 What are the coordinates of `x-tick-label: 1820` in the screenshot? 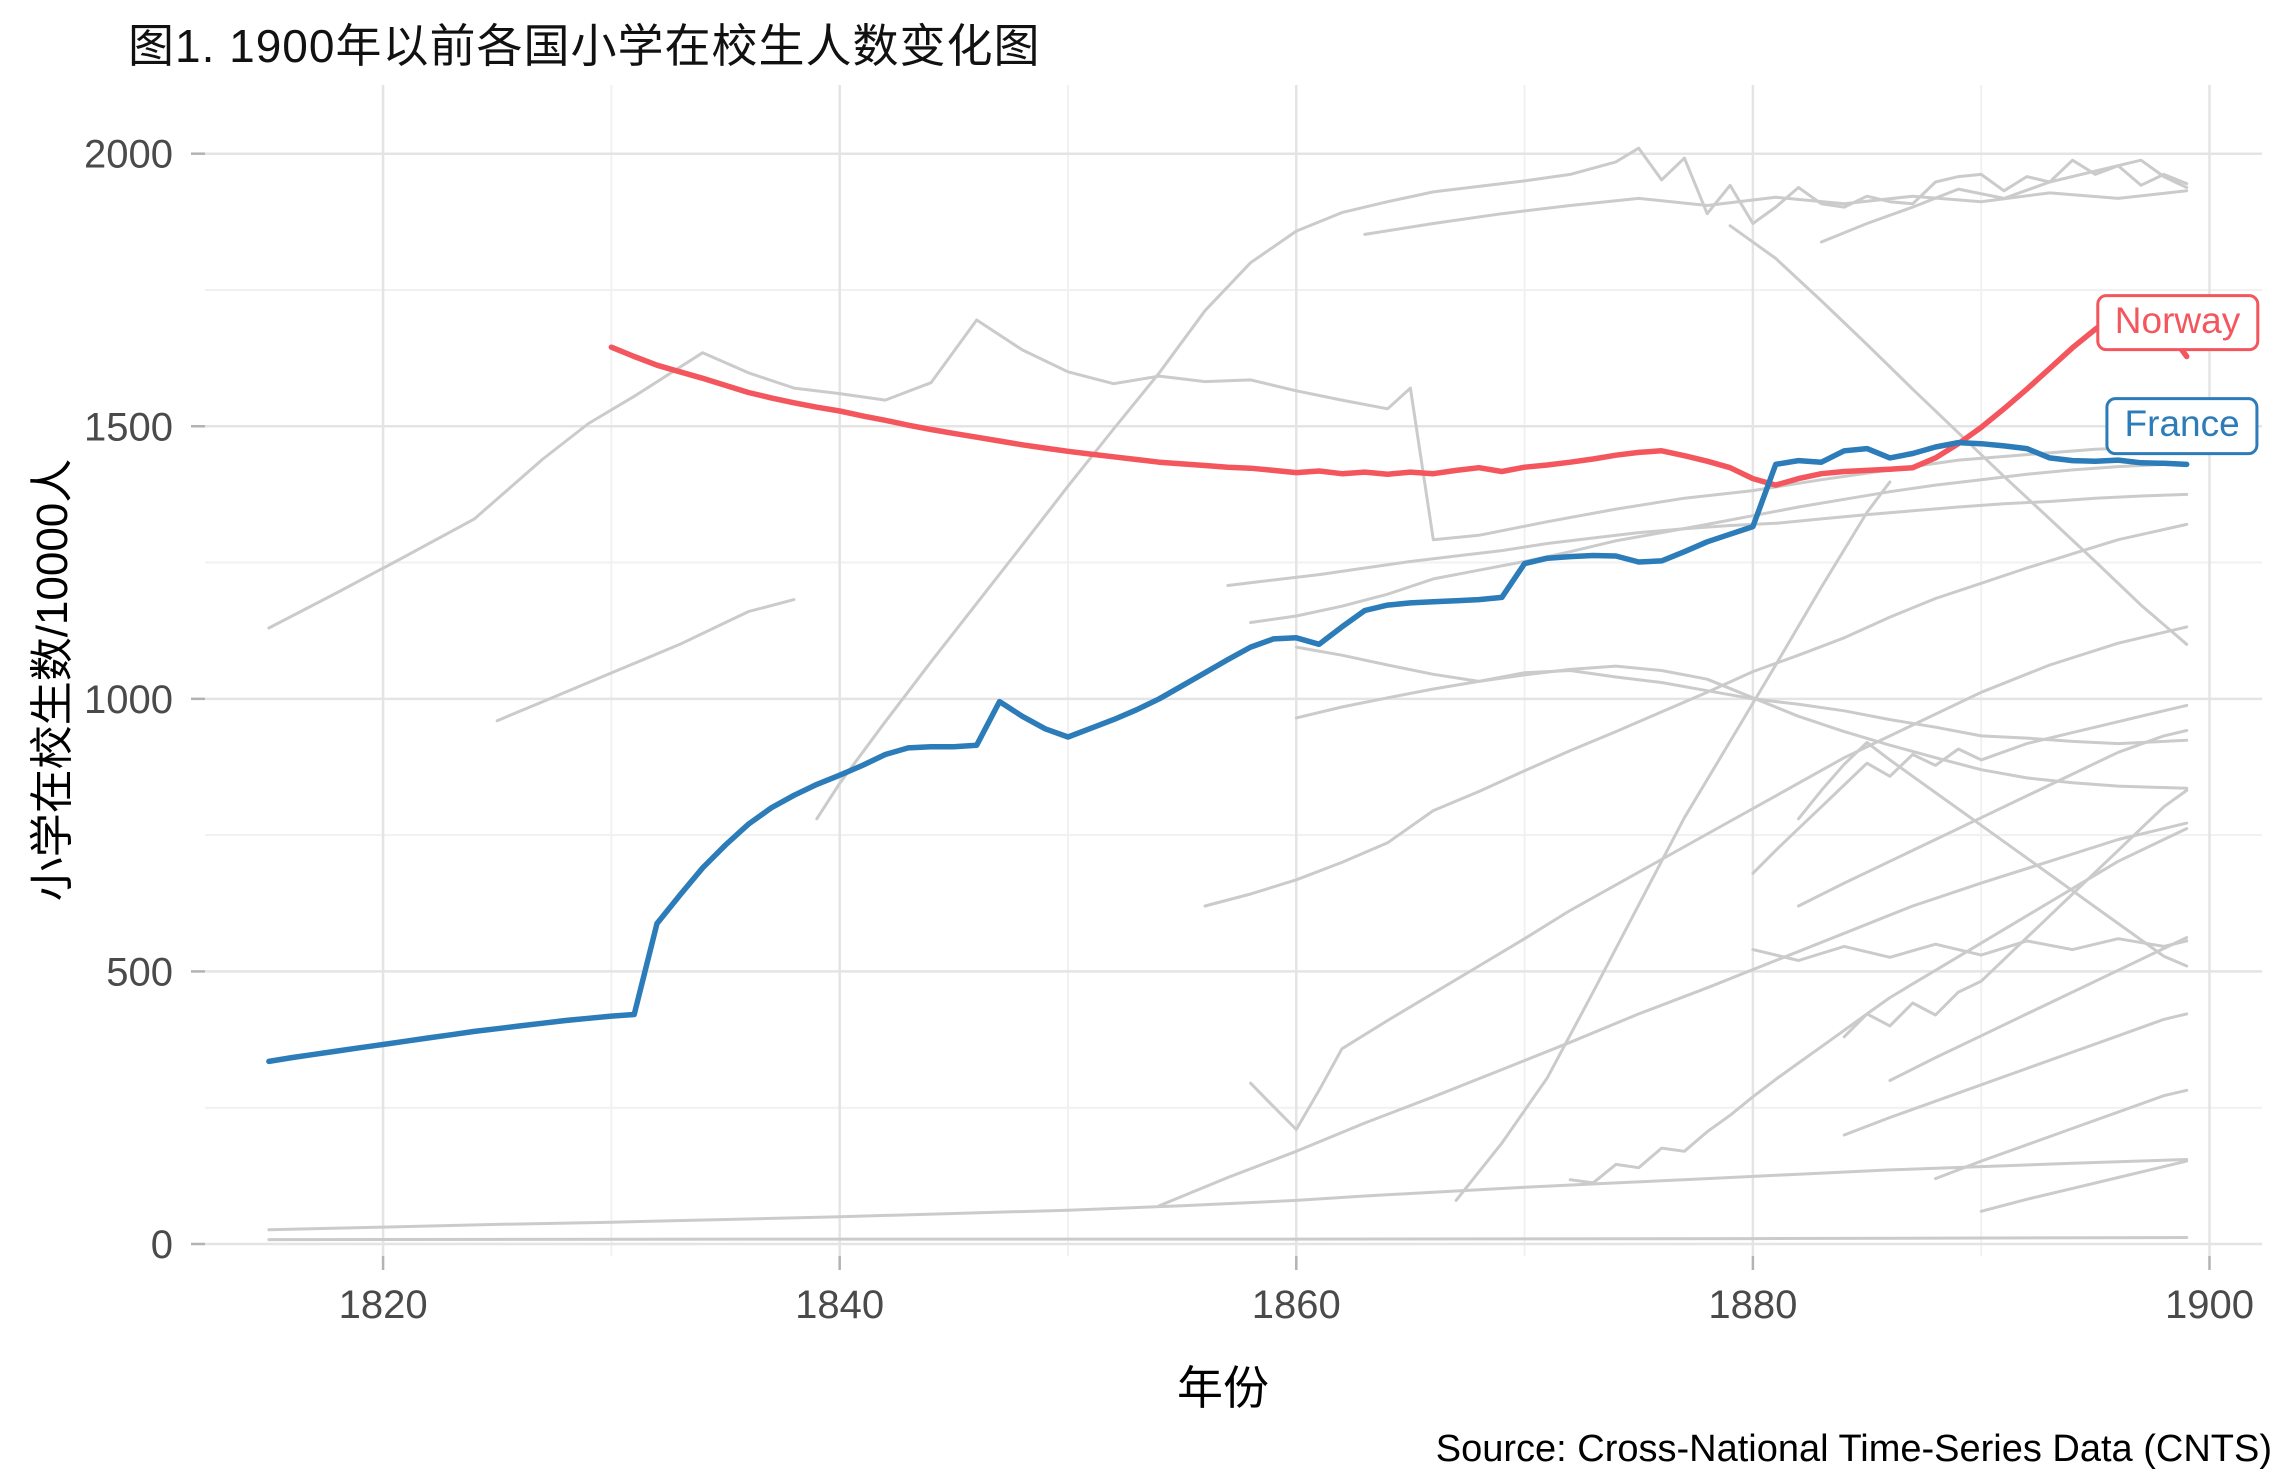 It's located at (383, 1305).